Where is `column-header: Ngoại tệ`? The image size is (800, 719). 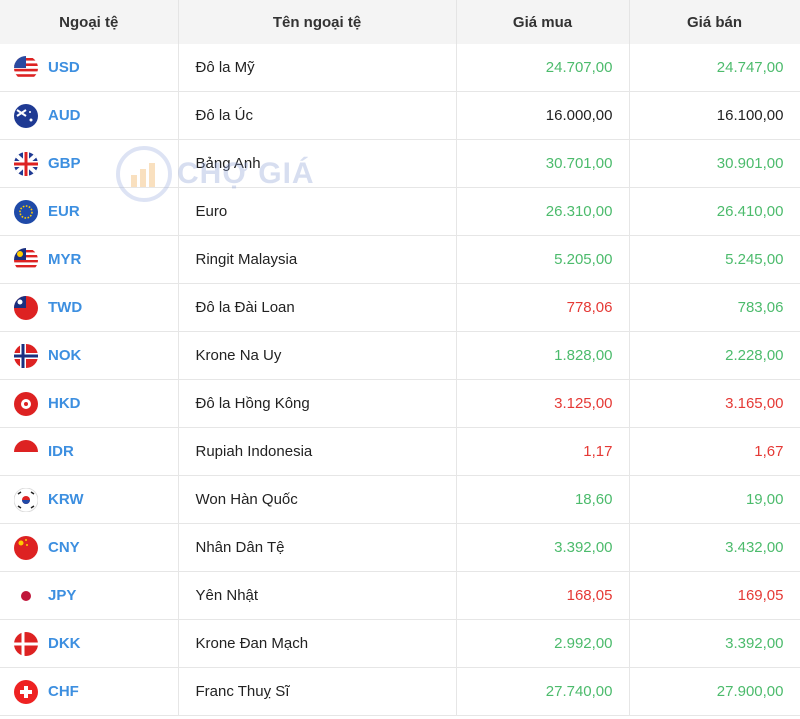
column-header: Ngoại tệ is located at coordinates (89, 22).